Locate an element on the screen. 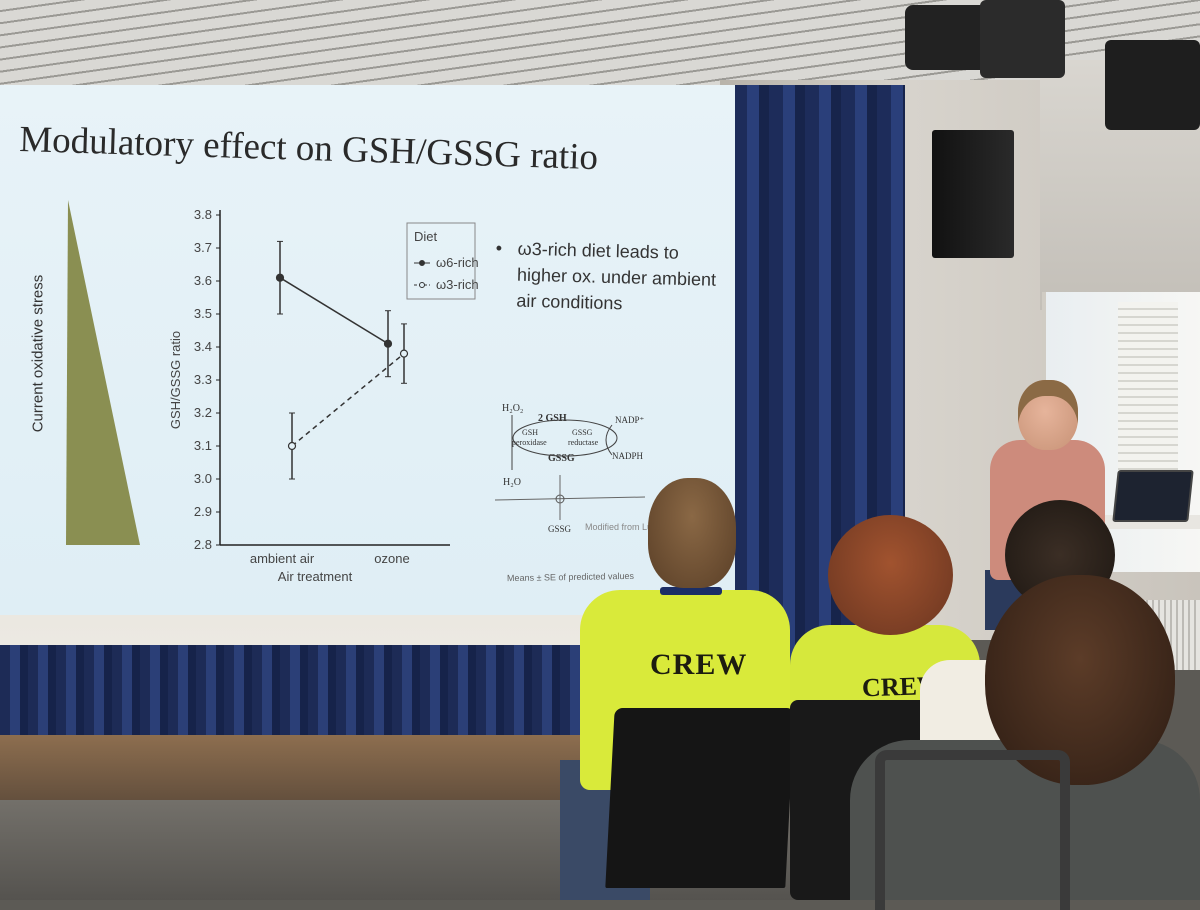 This screenshot has width=1200, height=910. y-tick-label: 3.6 is located at coordinates (203, 280).